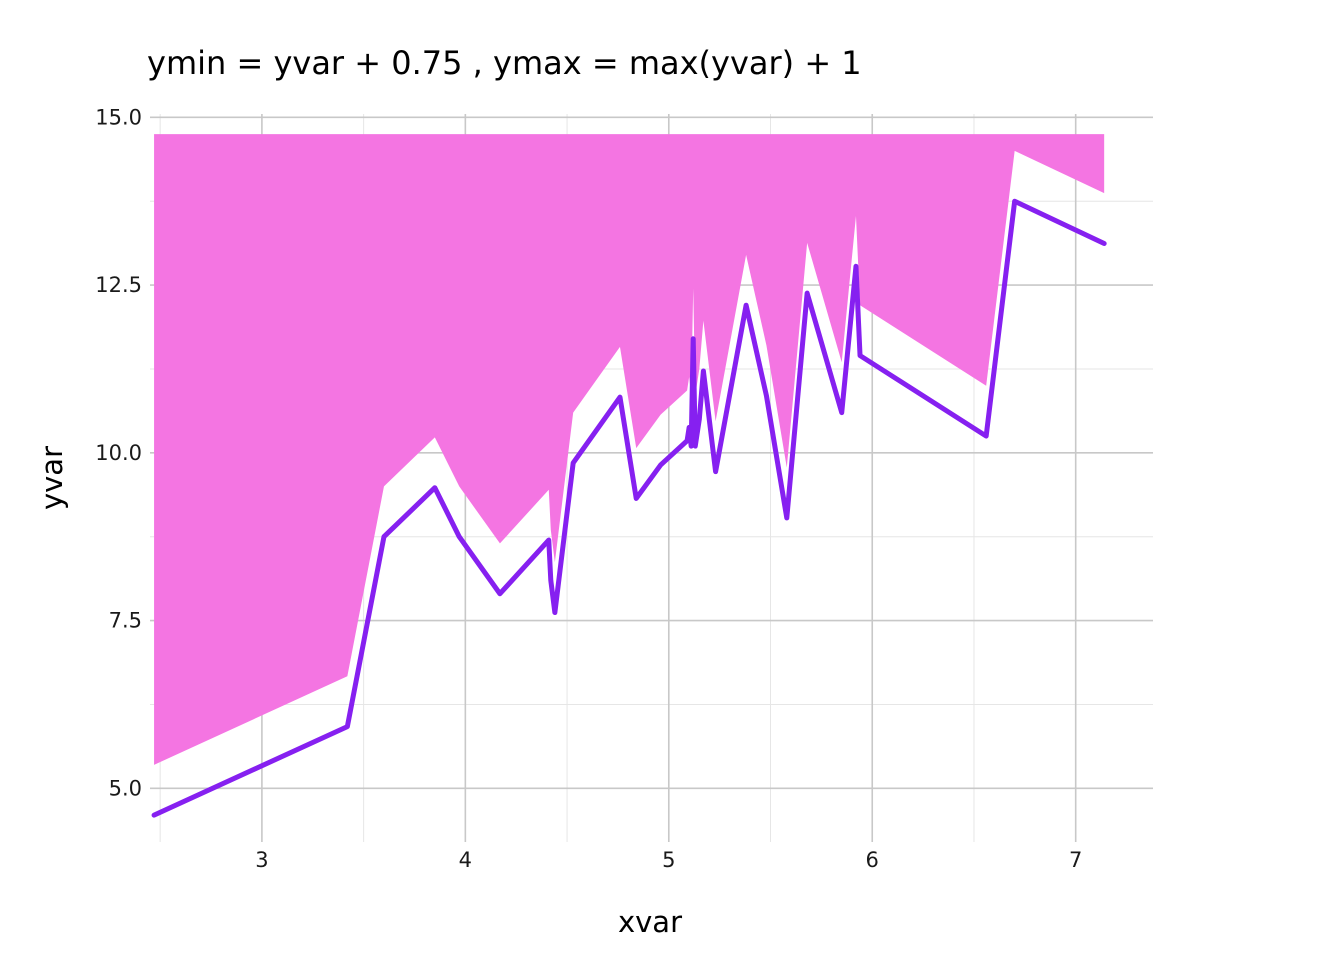 The image size is (1344, 960). I want to click on x-tick-labels: 3 4 5 6 7, so click(668, 860).